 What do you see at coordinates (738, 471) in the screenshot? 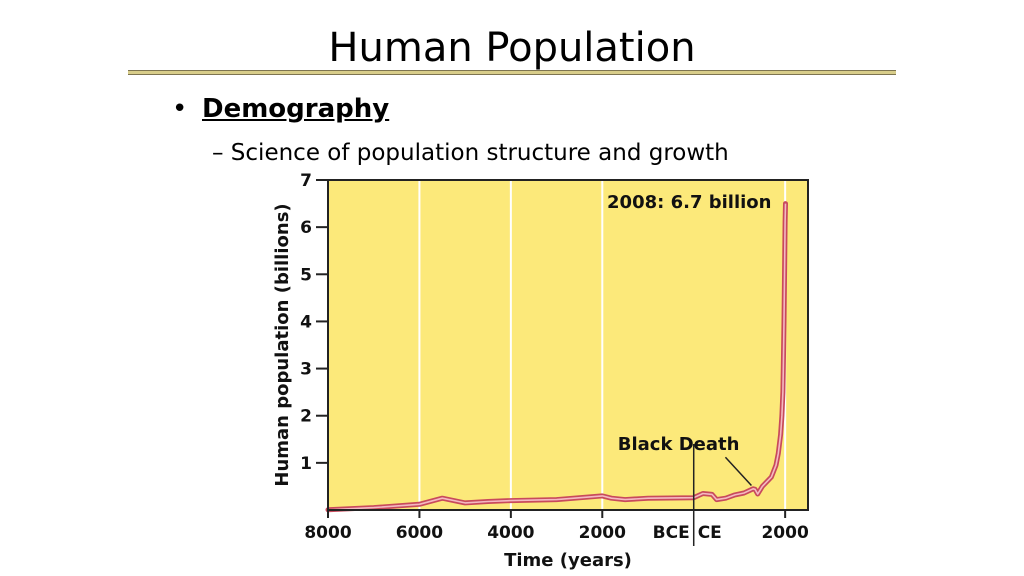
I see `black-death-pointer` at bounding box center [738, 471].